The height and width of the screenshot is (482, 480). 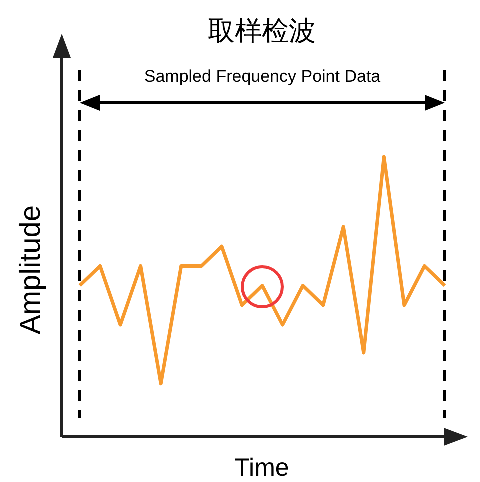 I want to click on chart-title: 取样检波, so click(x=262, y=31).